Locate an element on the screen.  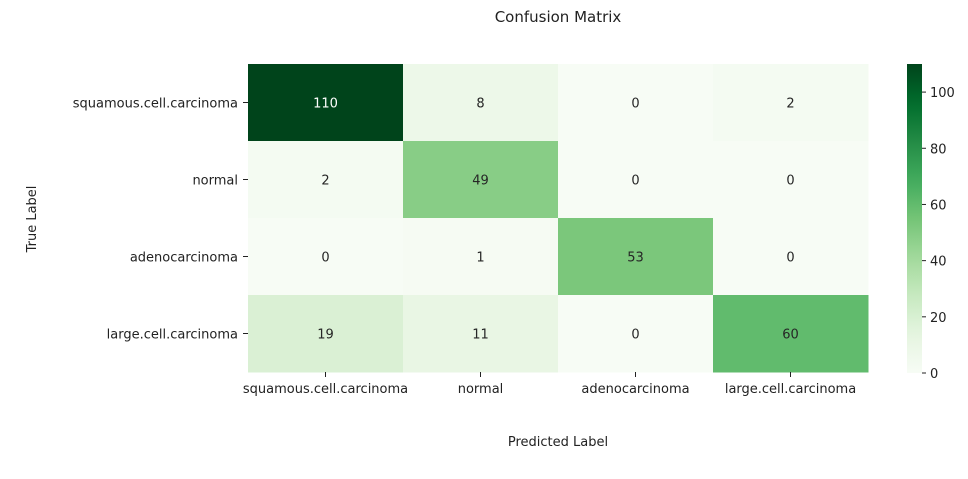
chart-title: Confusion Matrix is located at coordinates (558, 17).